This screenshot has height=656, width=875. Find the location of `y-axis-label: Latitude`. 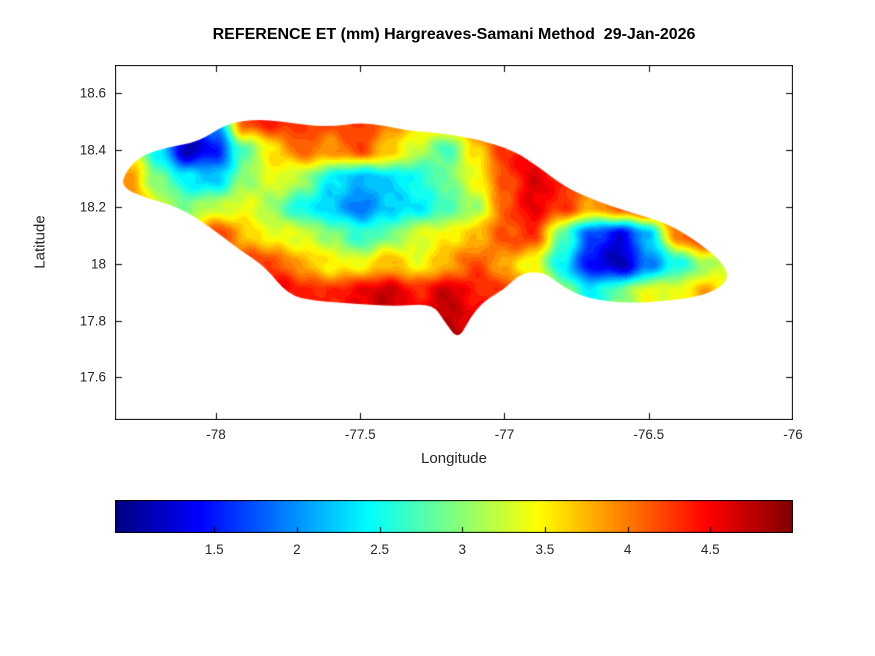

y-axis-label: Latitude is located at coordinates (40, 242).